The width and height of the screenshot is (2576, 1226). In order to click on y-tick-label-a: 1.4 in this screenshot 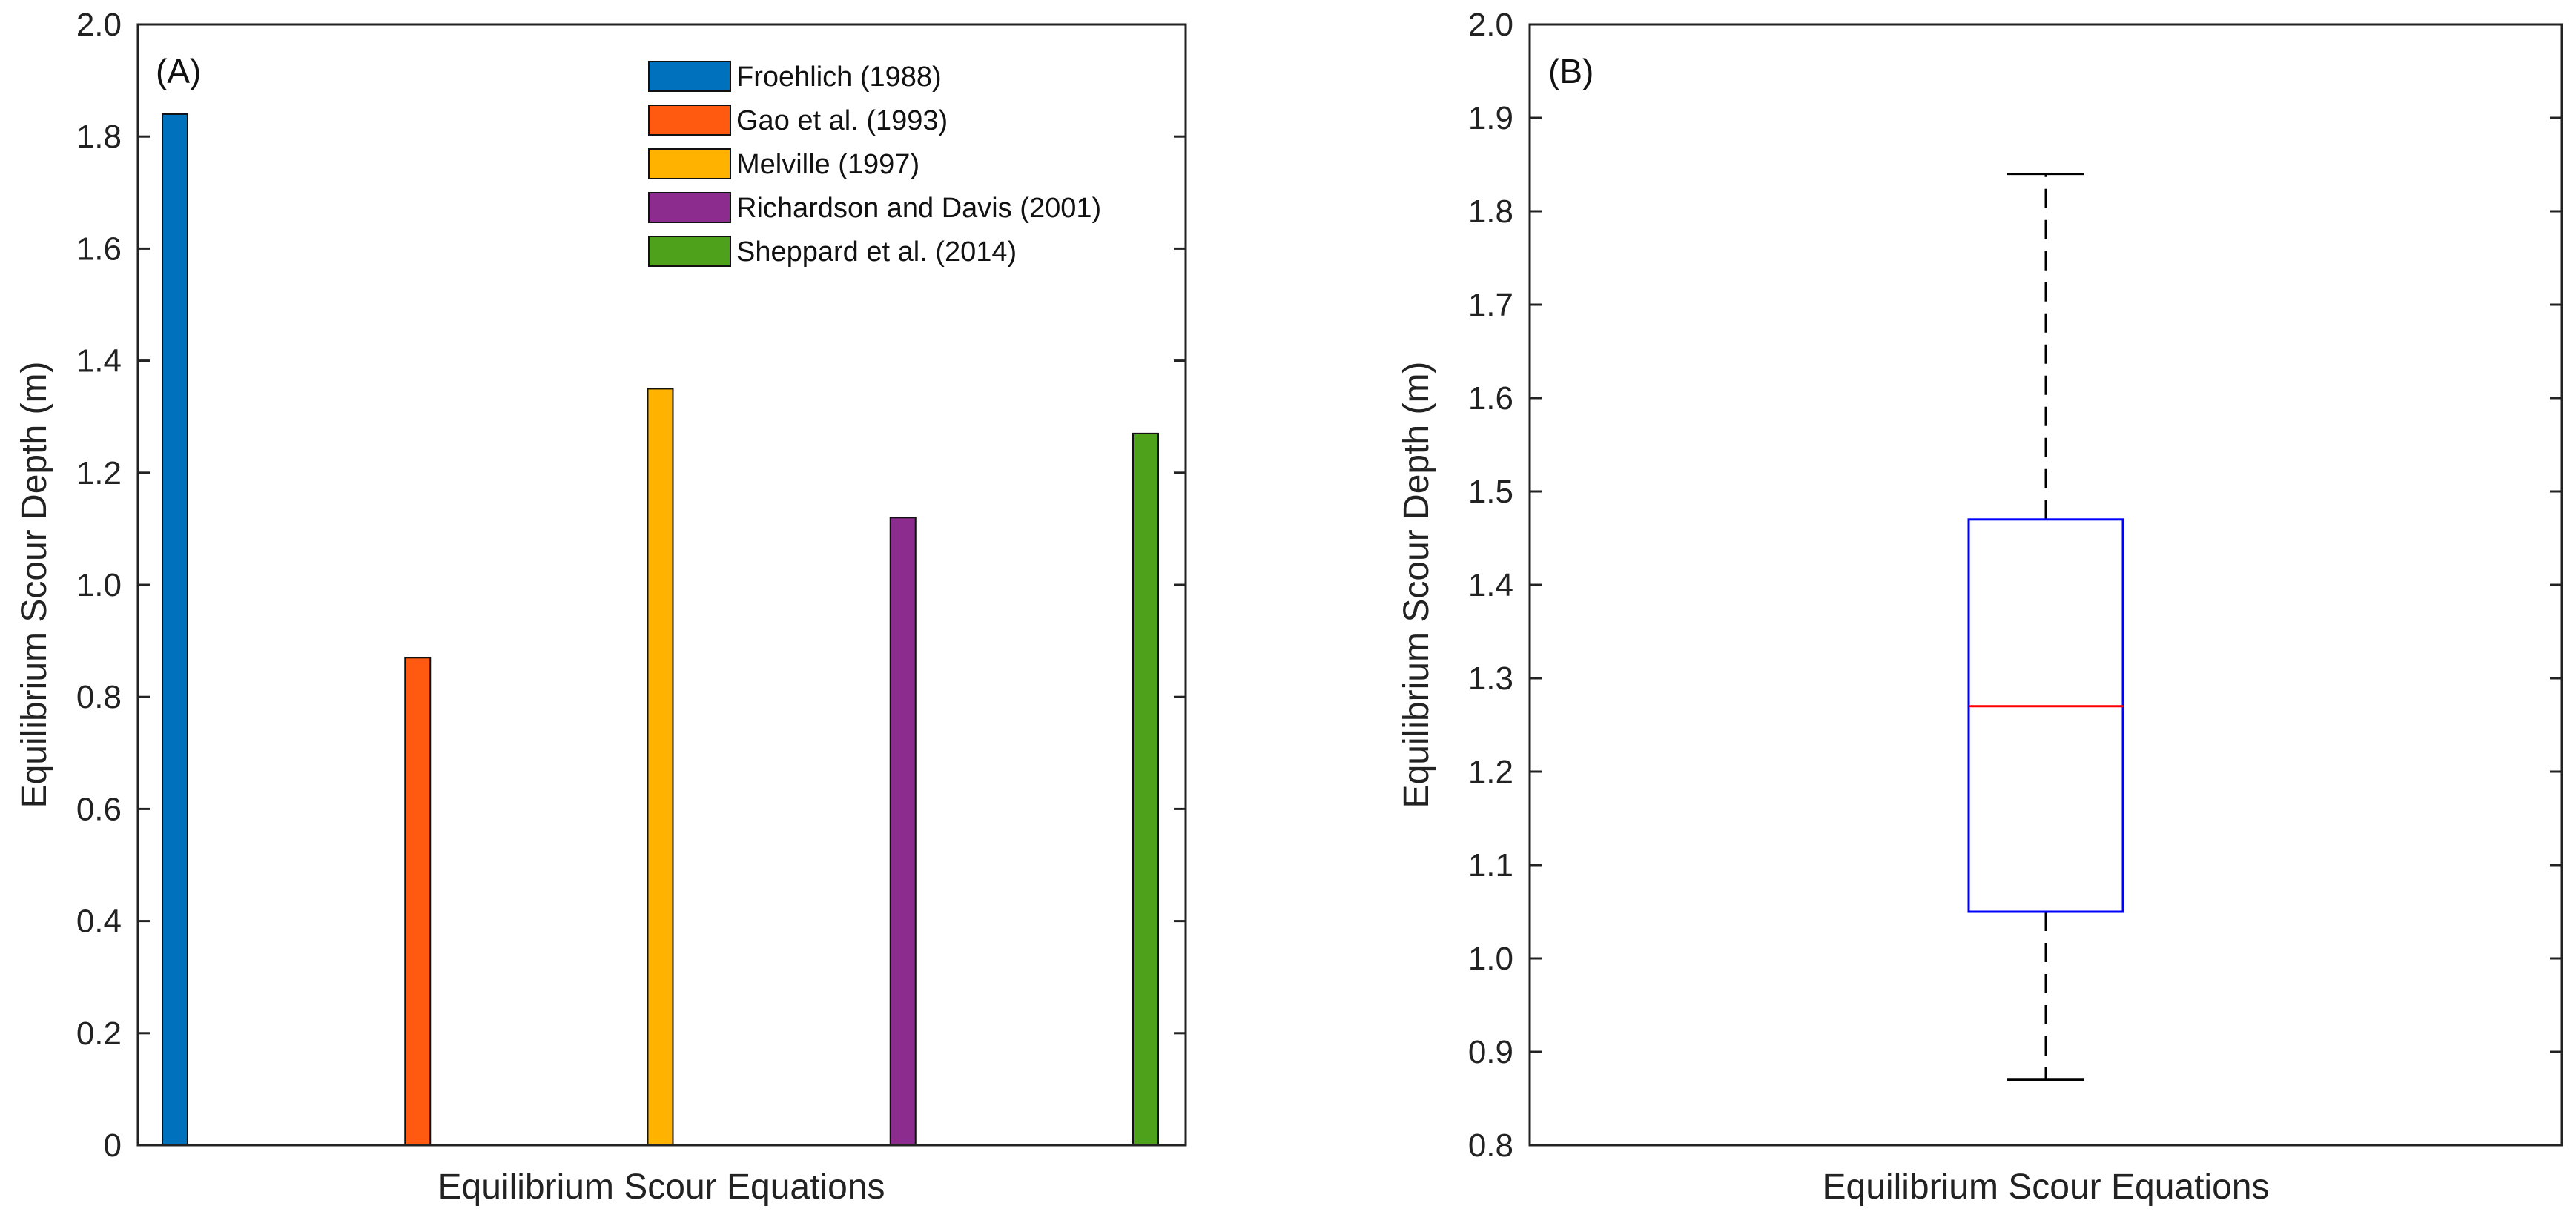, I will do `click(99, 361)`.